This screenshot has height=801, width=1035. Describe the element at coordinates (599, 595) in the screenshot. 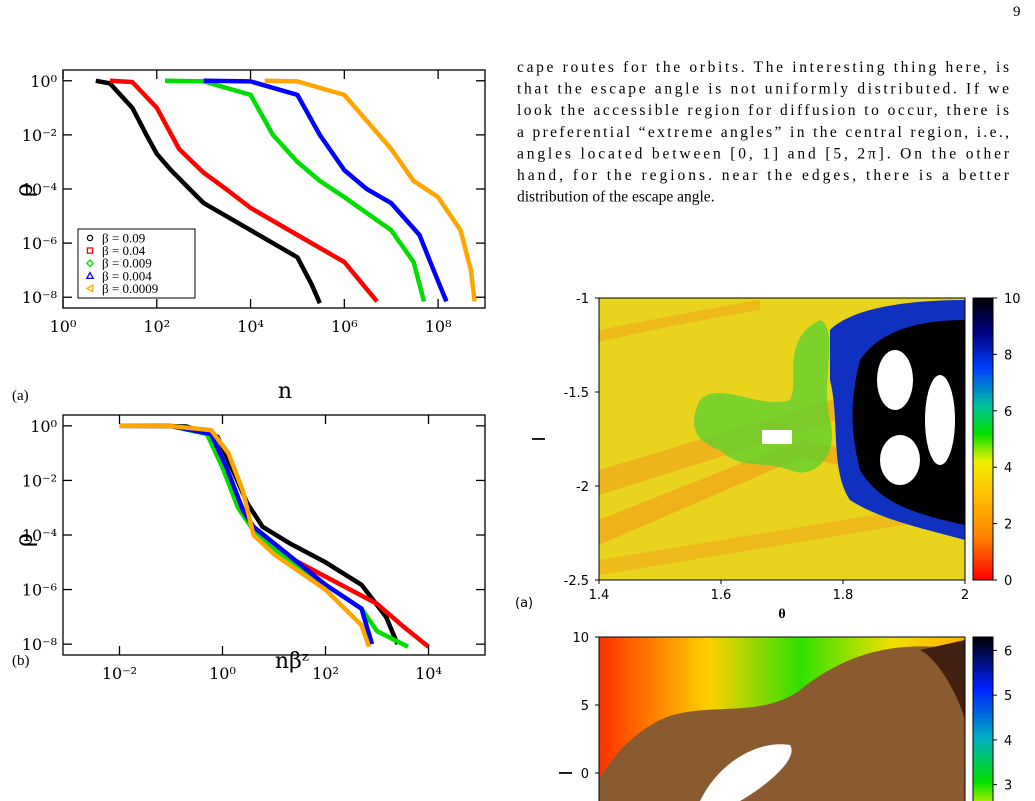

I see `x-tick-label: 1.4` at that location.